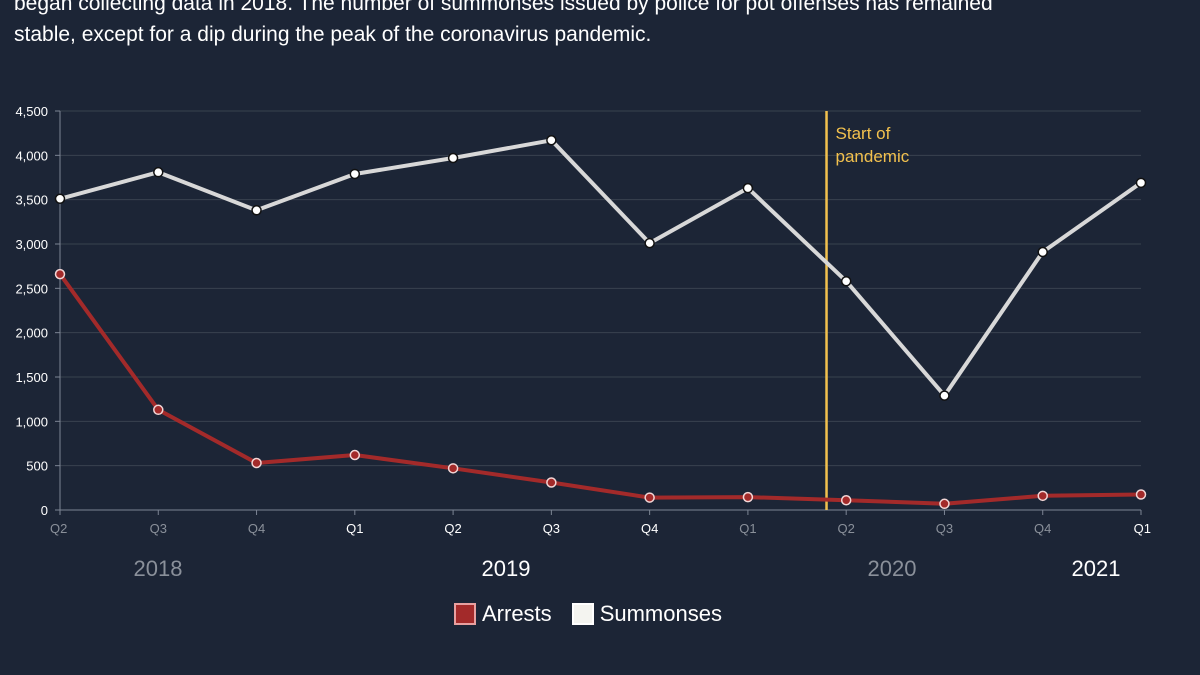  Describe the element at coordinates (31, 200) in the screenshot. I see `y-tick-label-3500: 3,500` at that location.